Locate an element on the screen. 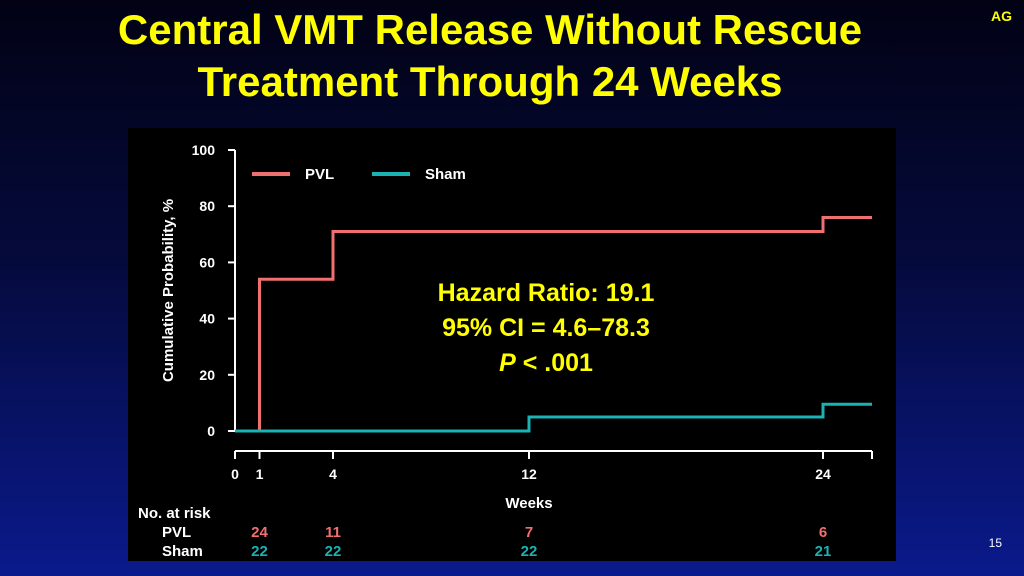 Image resolution: width=1024 pixels, height=576 pixels. at-risk-label-pvl: PVL is located at coordinates (176, 532).